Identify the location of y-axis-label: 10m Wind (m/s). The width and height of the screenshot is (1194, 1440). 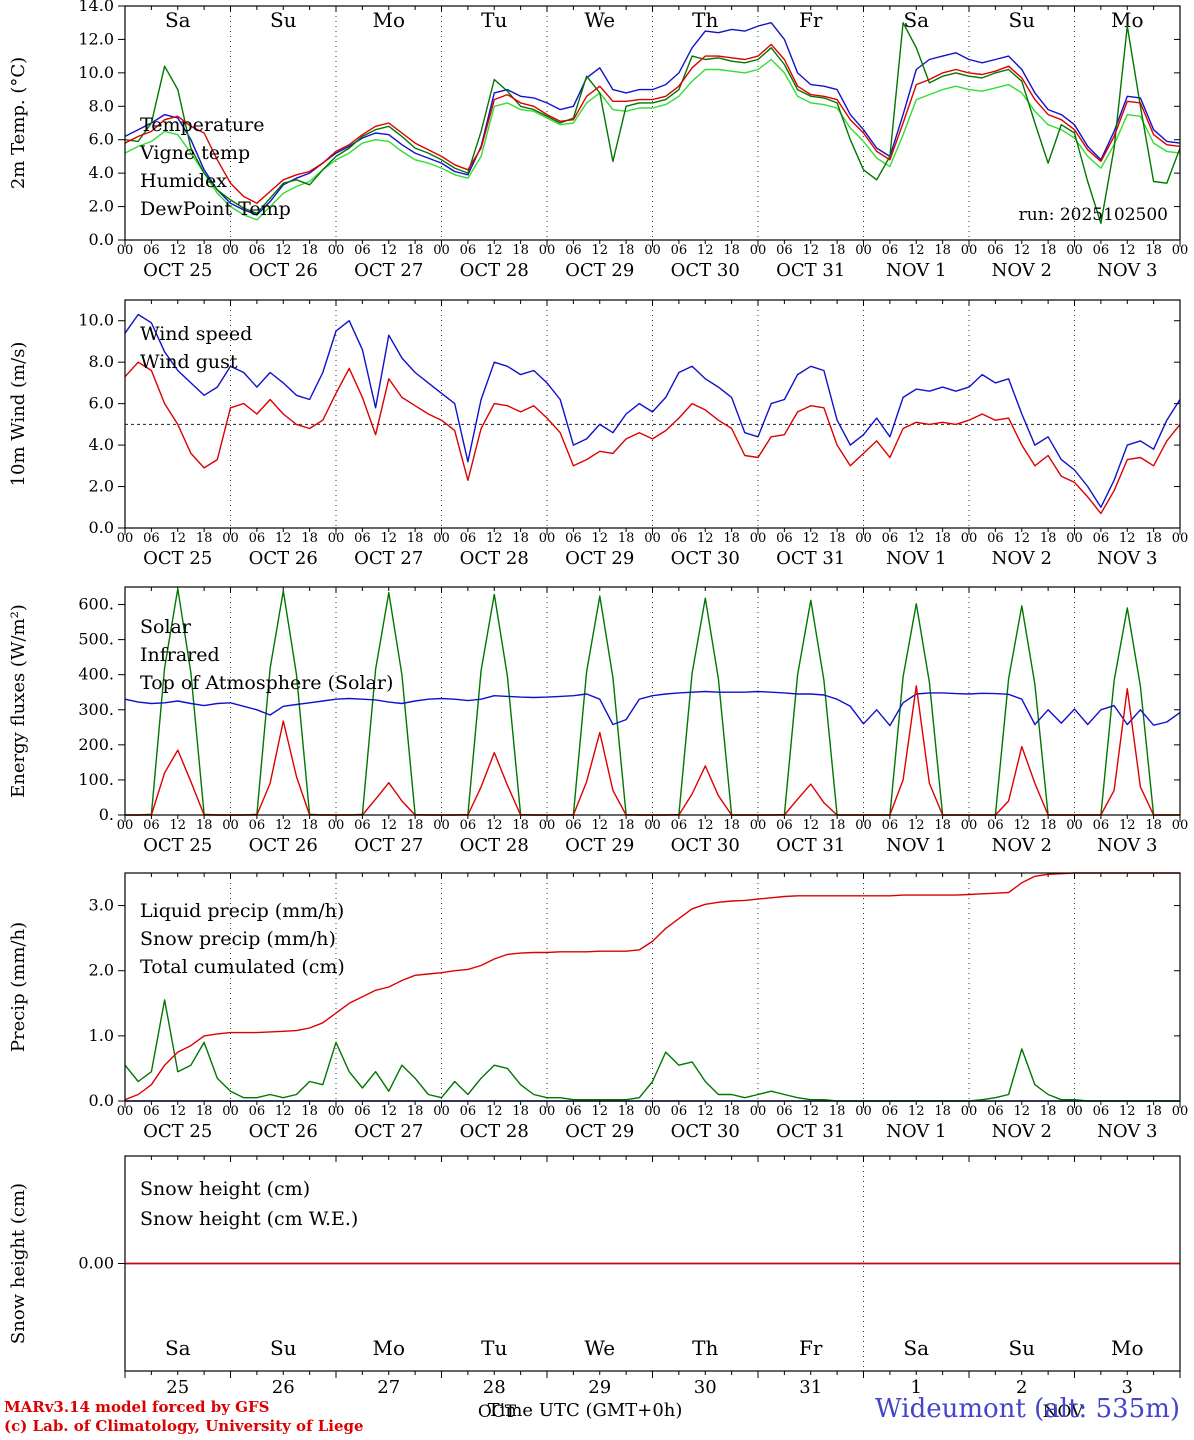
(18, 414).